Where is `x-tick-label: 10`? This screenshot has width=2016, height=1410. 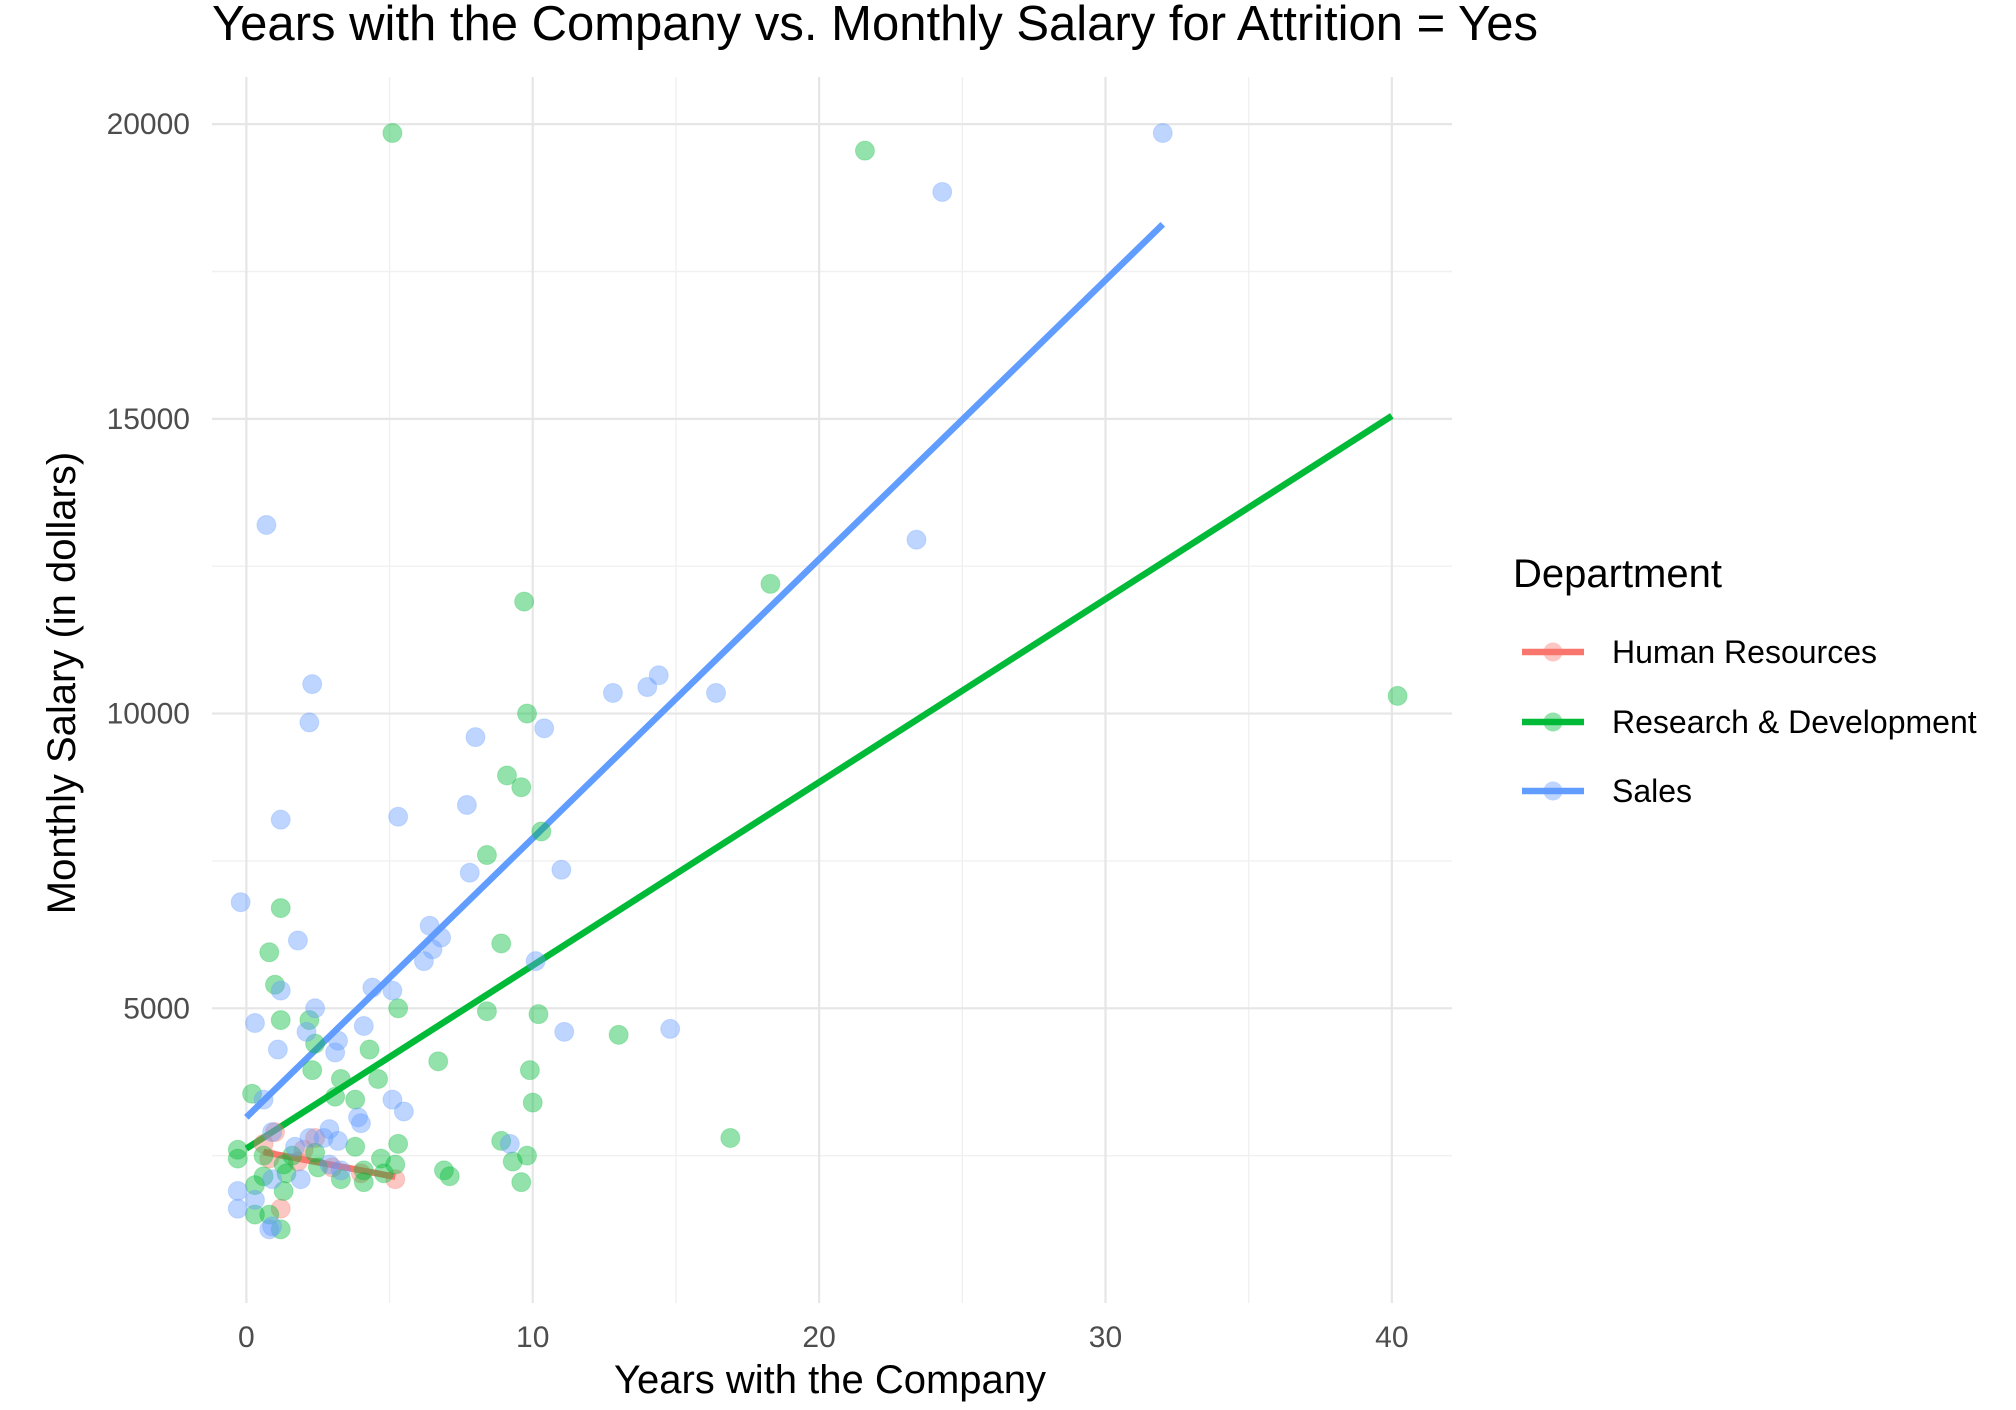 x-tick-label: 10 is located at coordinates (532, 1337).